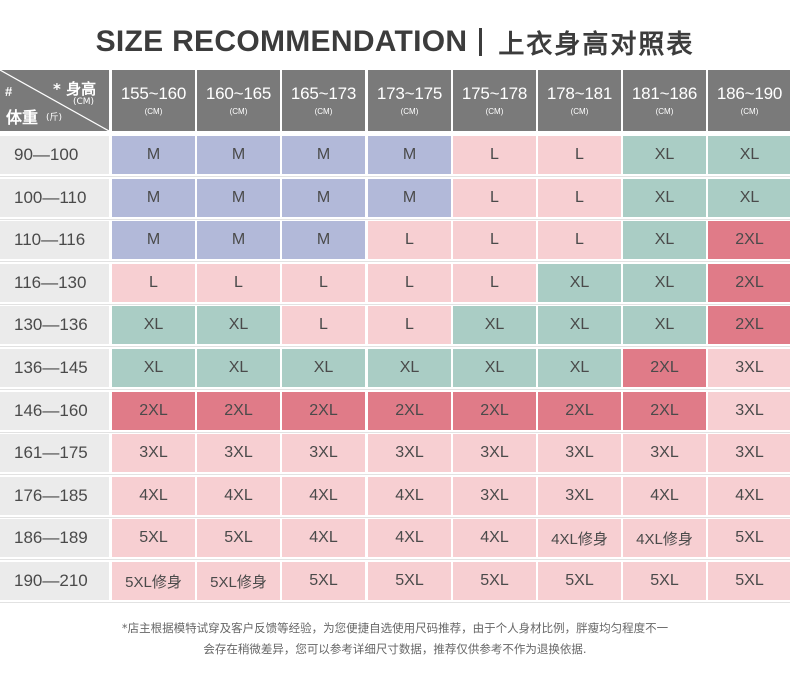  What do you see at coordinates (664, 93) in the screenshot?
I see `height-range: 181~186` at bounding box center [664, 93].